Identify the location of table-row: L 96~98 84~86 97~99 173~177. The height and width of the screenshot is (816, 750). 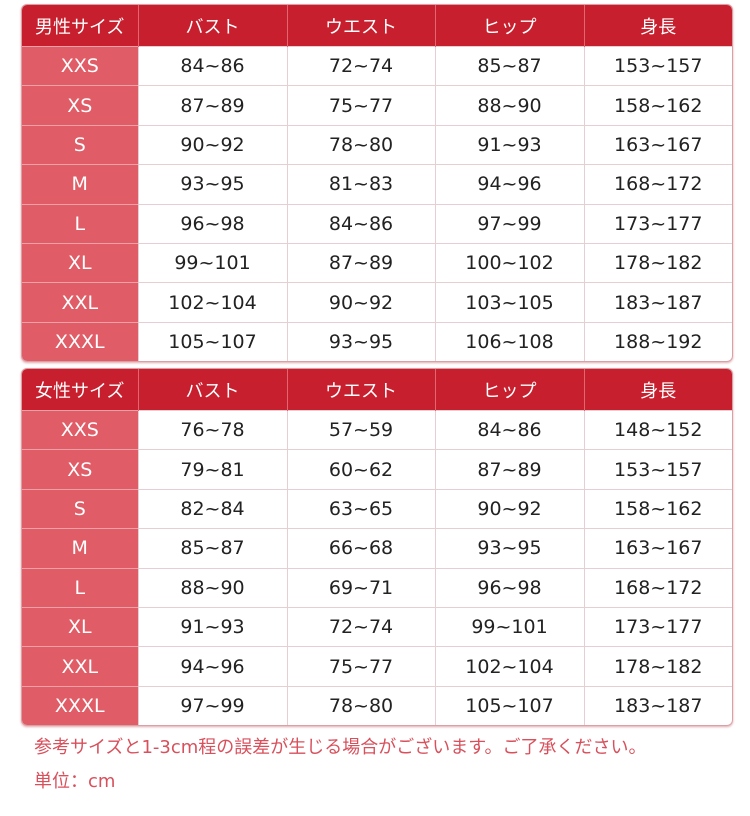
(377, 223).